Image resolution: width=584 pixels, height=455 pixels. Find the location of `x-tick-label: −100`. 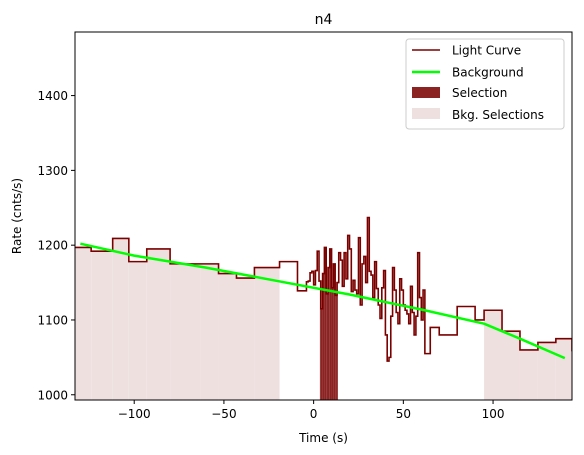

x-tick-label: −100 is located at coordinates (134, 414).